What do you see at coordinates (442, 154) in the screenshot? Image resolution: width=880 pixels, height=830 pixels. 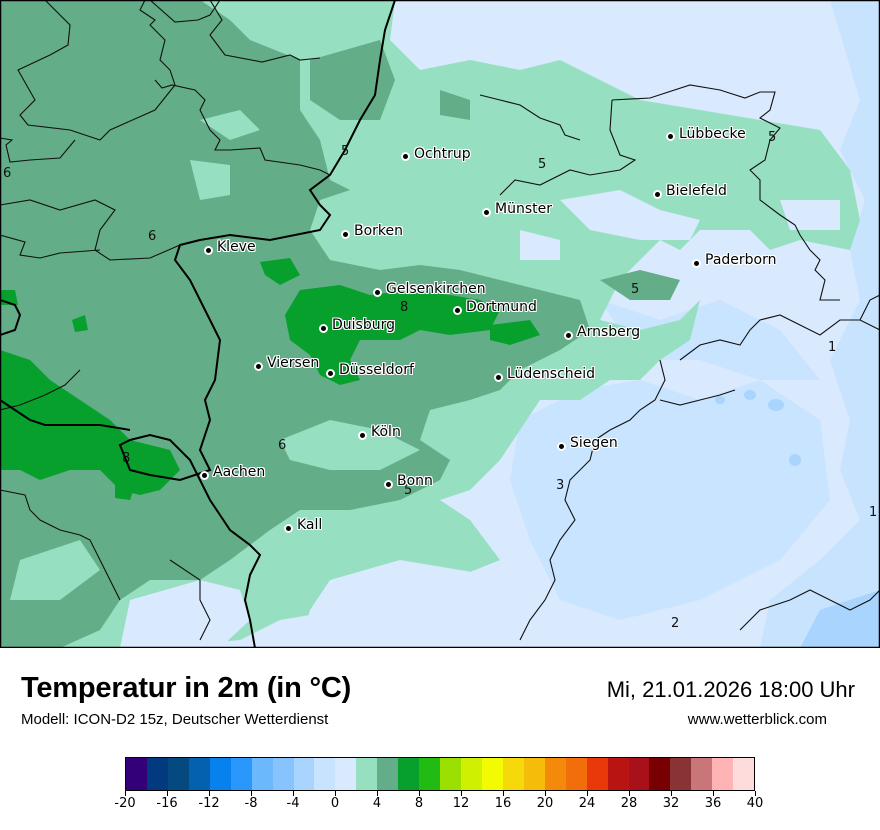 I see `city-label-ochtrup: Ochtrup` at bounding box center [442, 154].